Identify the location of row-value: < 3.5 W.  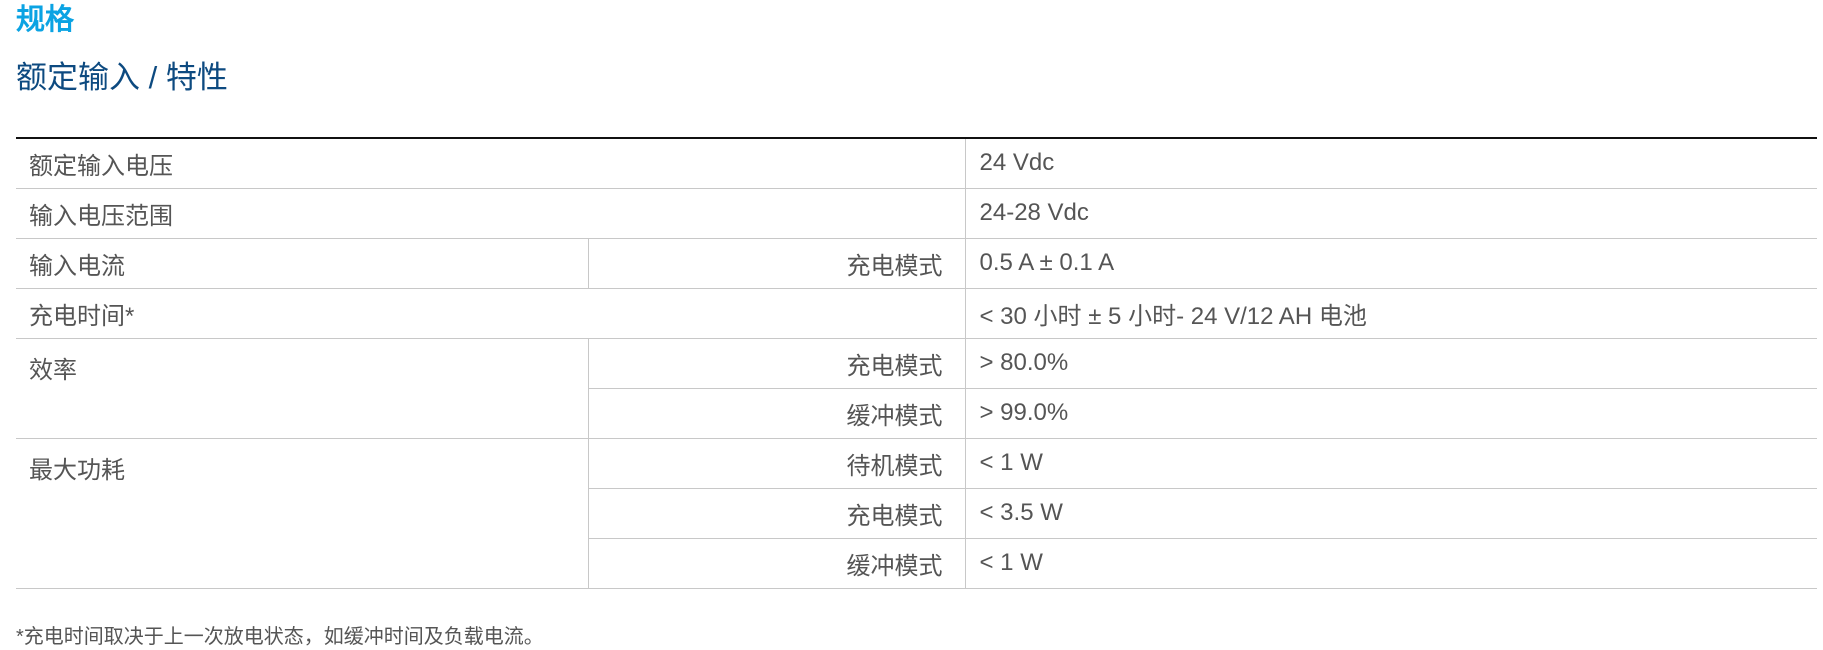
(1390, 513).